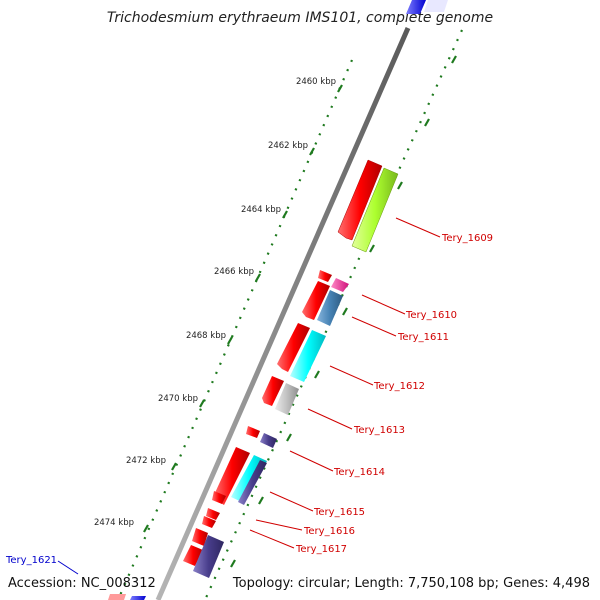 The image size is (600, 600). What do you see at coordinates (146, 461) in the screenshot?
I see `ruler-tick-label: 2472 kbp` at bounding box center [146, 461].